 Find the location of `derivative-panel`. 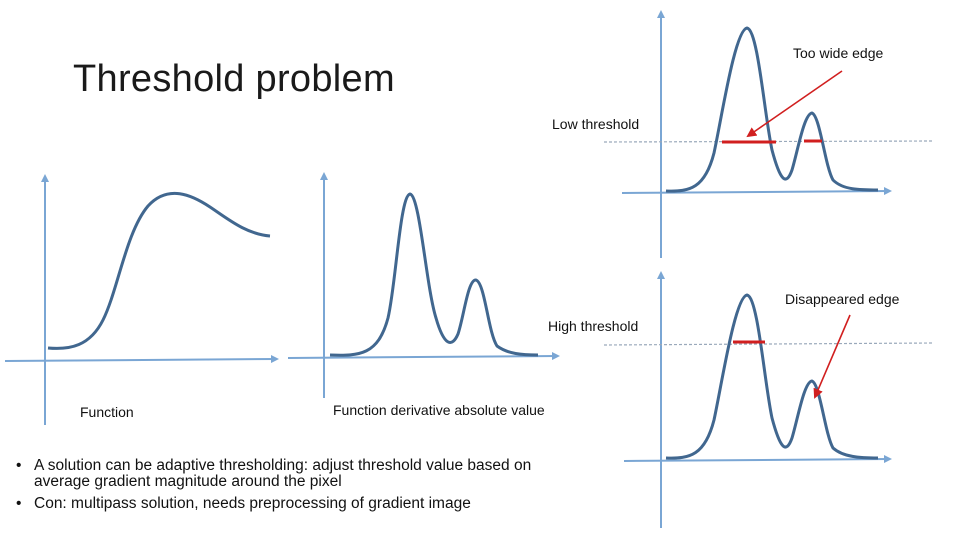

derivative-panel is located at coordinates (423, 285).